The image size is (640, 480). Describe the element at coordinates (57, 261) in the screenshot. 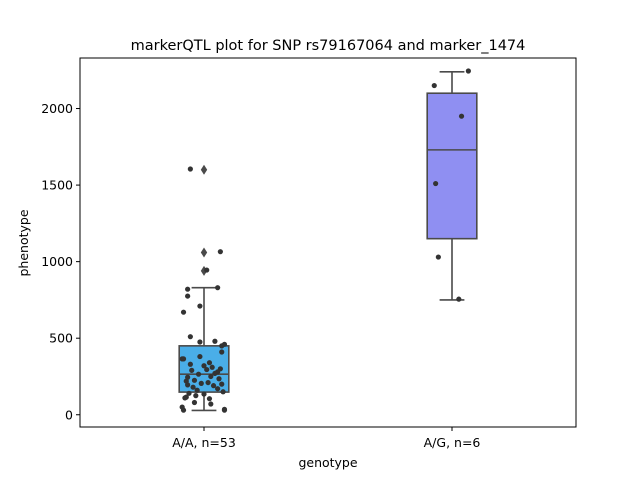

I see `y-tick-label: 1000` at that location.